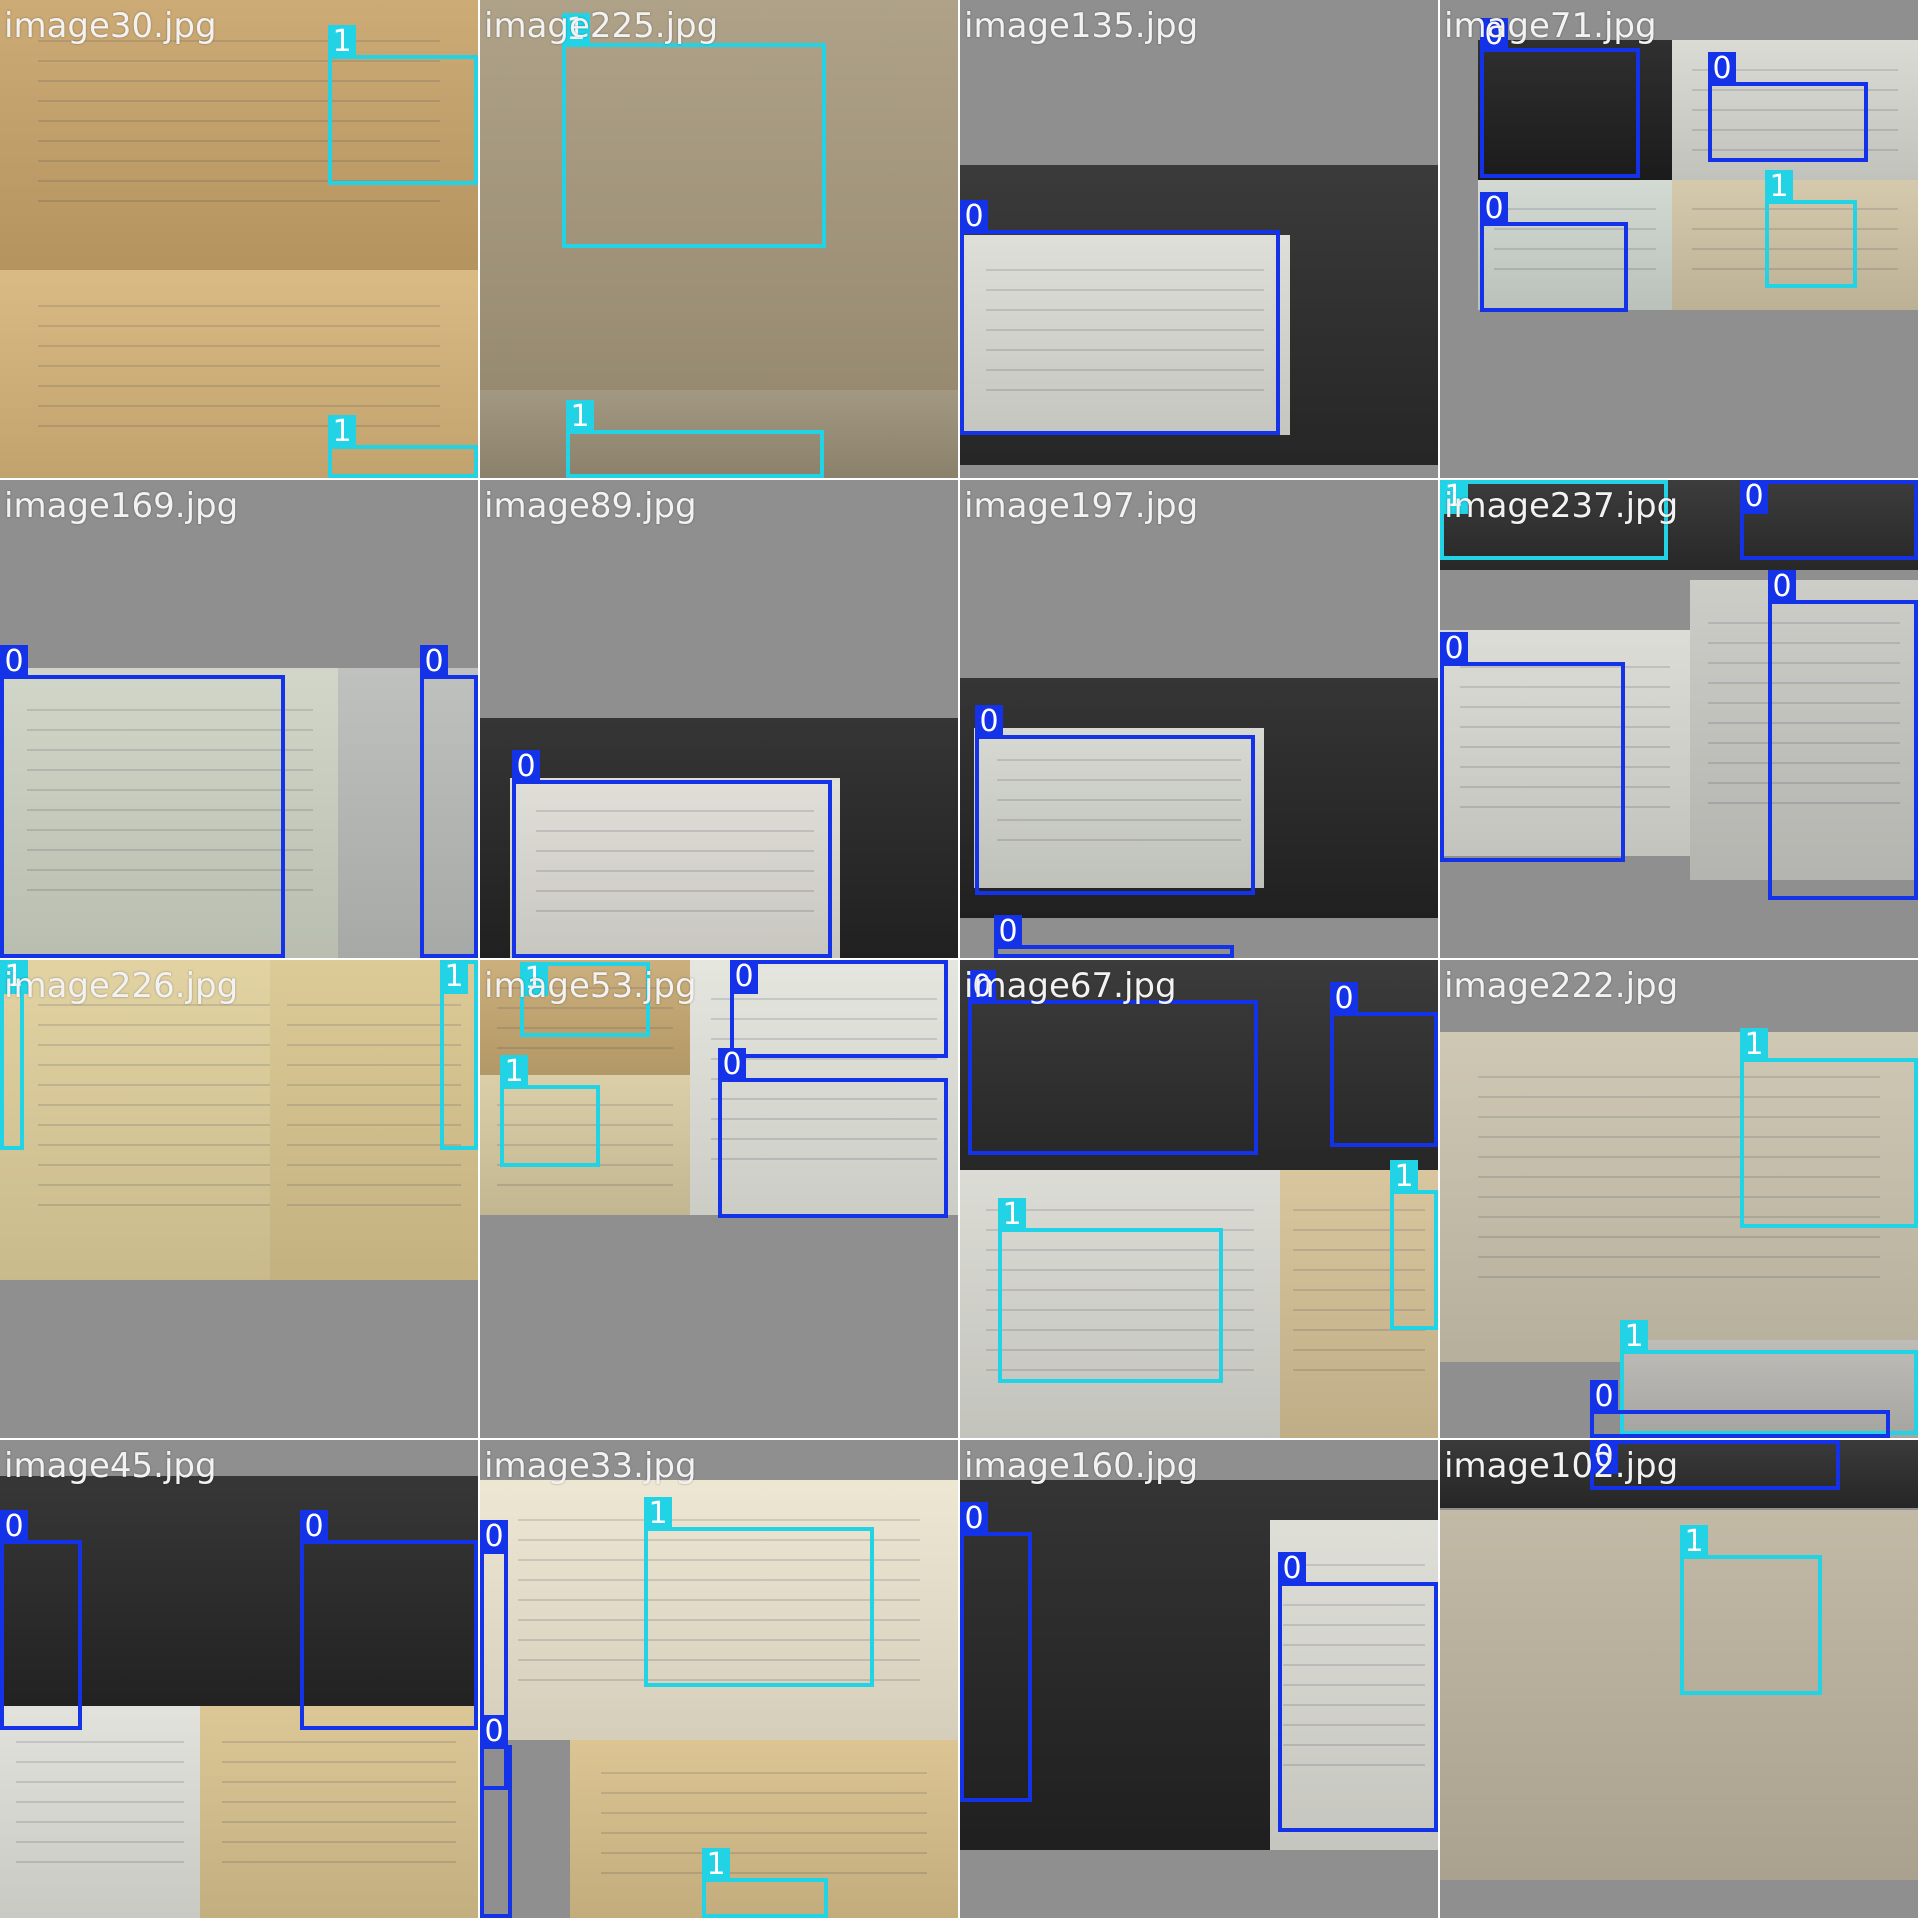 This screenshot has width=1920, height=1920. Describe the element at coordinates (110, 1466) in the screenshot. I see `tile-filename: image45.jpg` at that location.